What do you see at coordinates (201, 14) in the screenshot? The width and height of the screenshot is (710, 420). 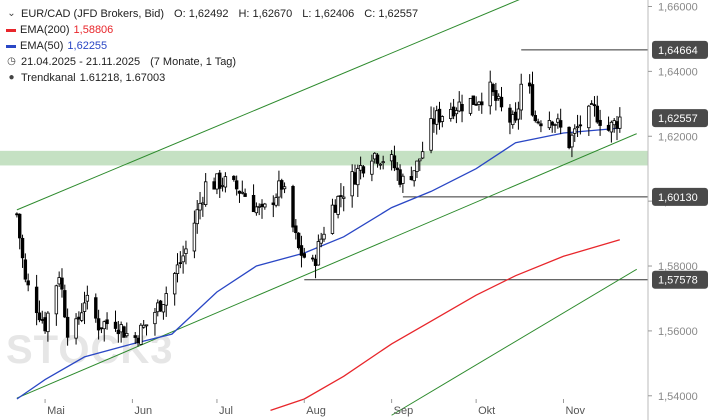 I see `ohlc-open: O: 1,62492` at bounding box center [201, 14].